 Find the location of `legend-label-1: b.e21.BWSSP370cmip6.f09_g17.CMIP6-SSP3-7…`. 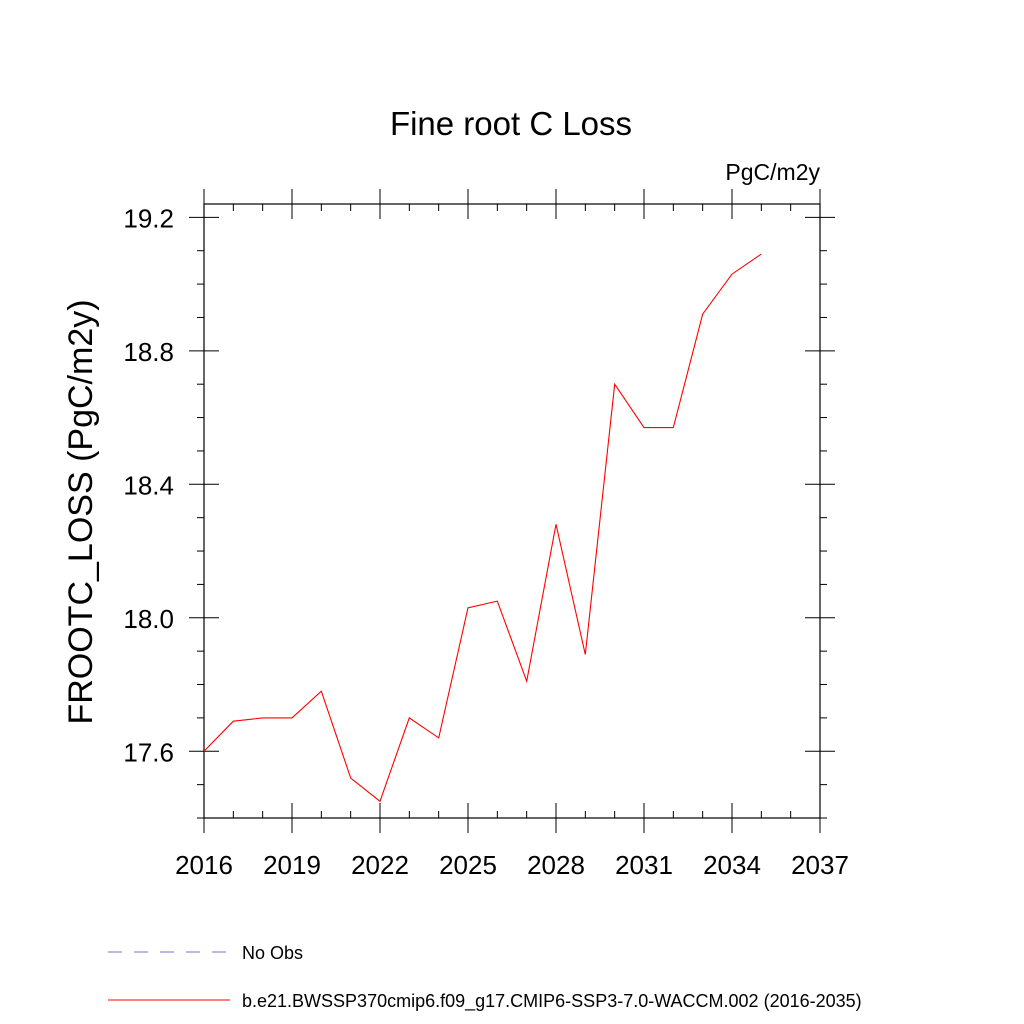

legend-label-1: b.e21.BWSSP370cmip6.f09_g17.CMIP6-SSP3-7… is located at coordinates (552, 1001).